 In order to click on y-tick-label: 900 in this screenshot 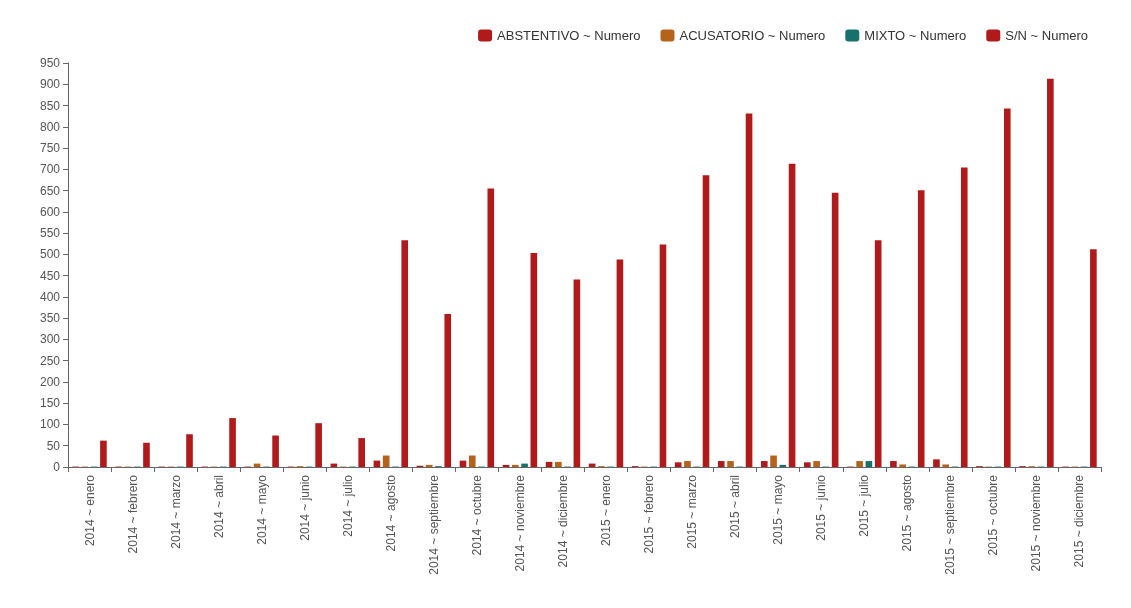, I will do `click(50, 84)`.